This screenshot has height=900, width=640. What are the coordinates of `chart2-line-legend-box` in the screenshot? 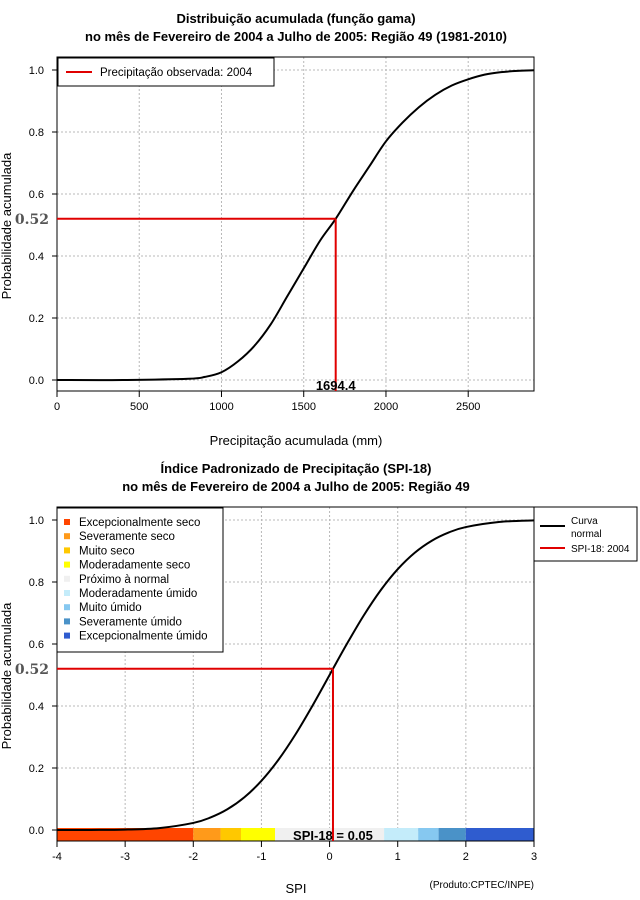 It's located at (585, 534).